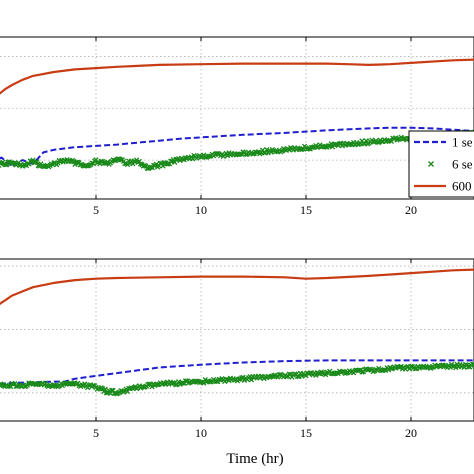  Describe the element at coordinates (462, 186) in the screenshot. I see `legend-label: 600` at that location.